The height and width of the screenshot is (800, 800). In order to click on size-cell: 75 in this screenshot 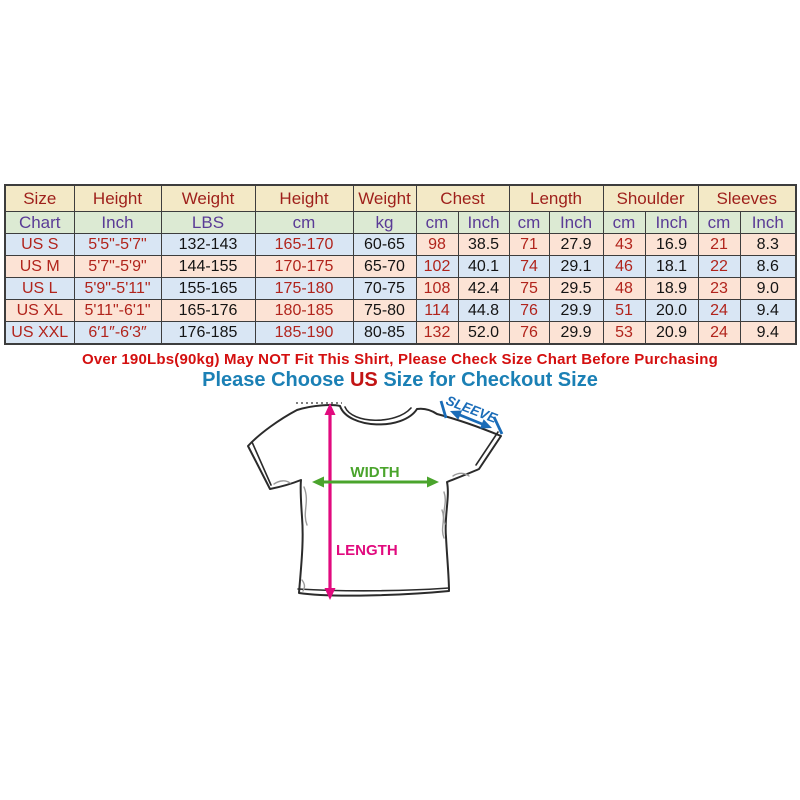, I will do `click(529, 288)`.